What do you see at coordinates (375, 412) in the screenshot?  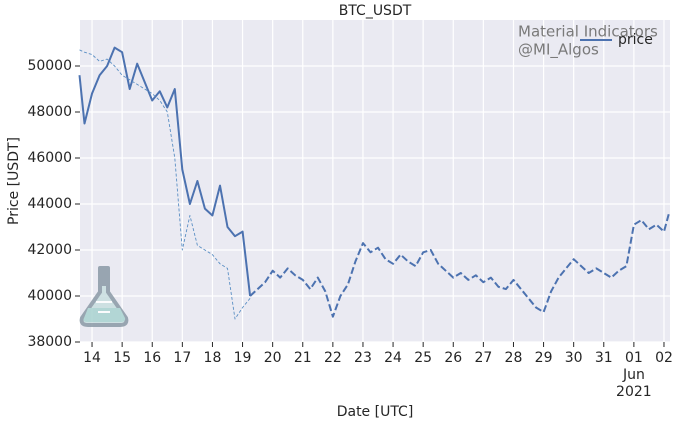 I see `x-axis-label: Date [UTC]` at bounding box center [375, 412].